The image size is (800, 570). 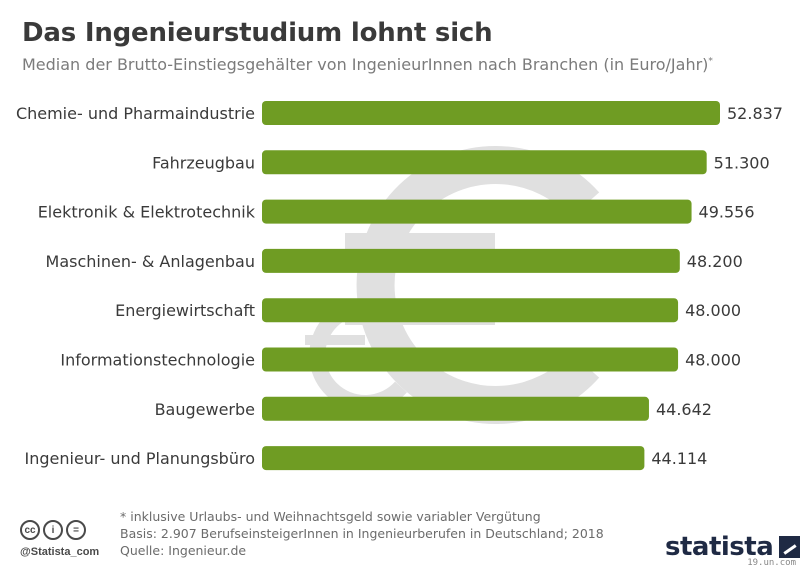 What do you see at coordinates (150, 261) in the screenshot?
I see `category-label: Maschinen- & Anlagenbau` at bounding box center [150, 261].